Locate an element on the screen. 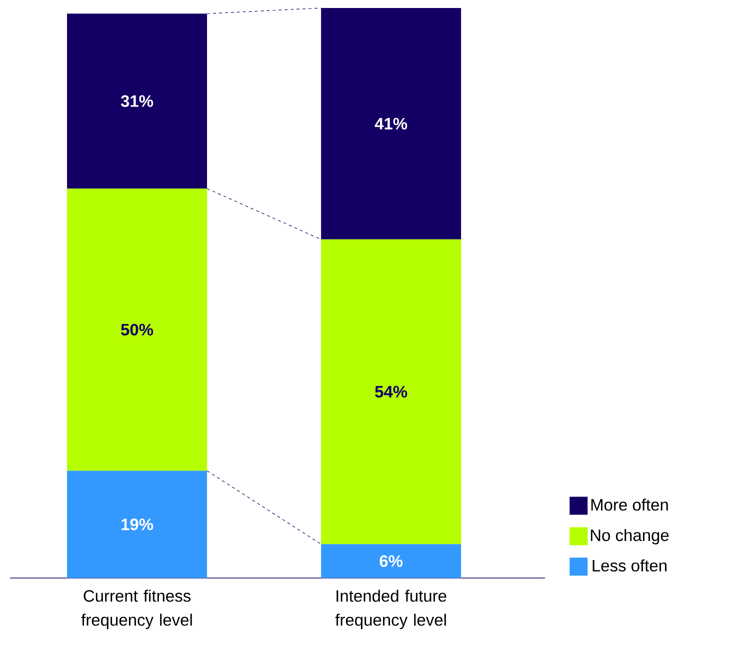  data-label: 6% is located at coordinates (391, 561).